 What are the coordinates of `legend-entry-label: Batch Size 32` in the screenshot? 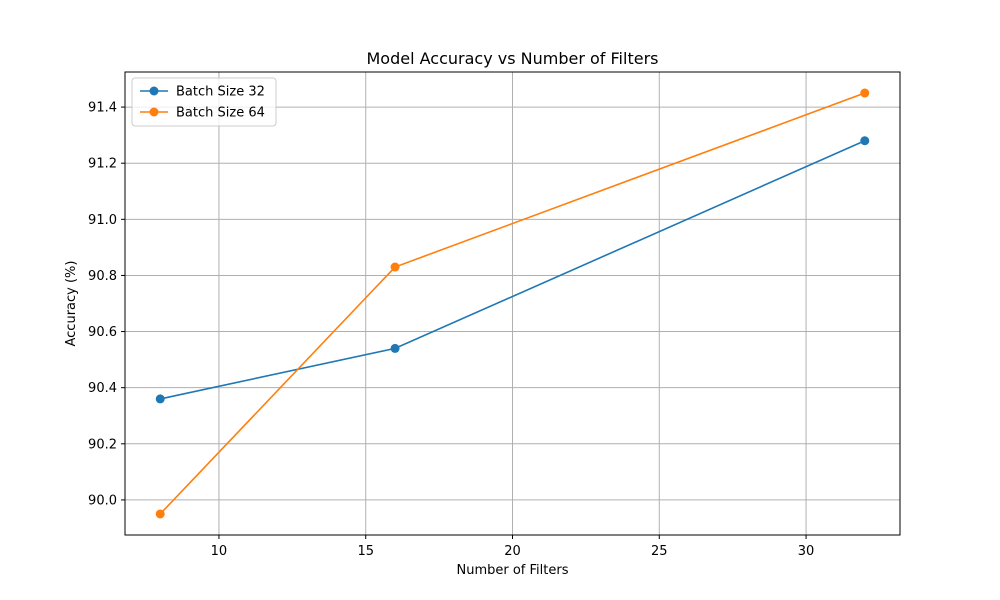 It's located at (220, 92).